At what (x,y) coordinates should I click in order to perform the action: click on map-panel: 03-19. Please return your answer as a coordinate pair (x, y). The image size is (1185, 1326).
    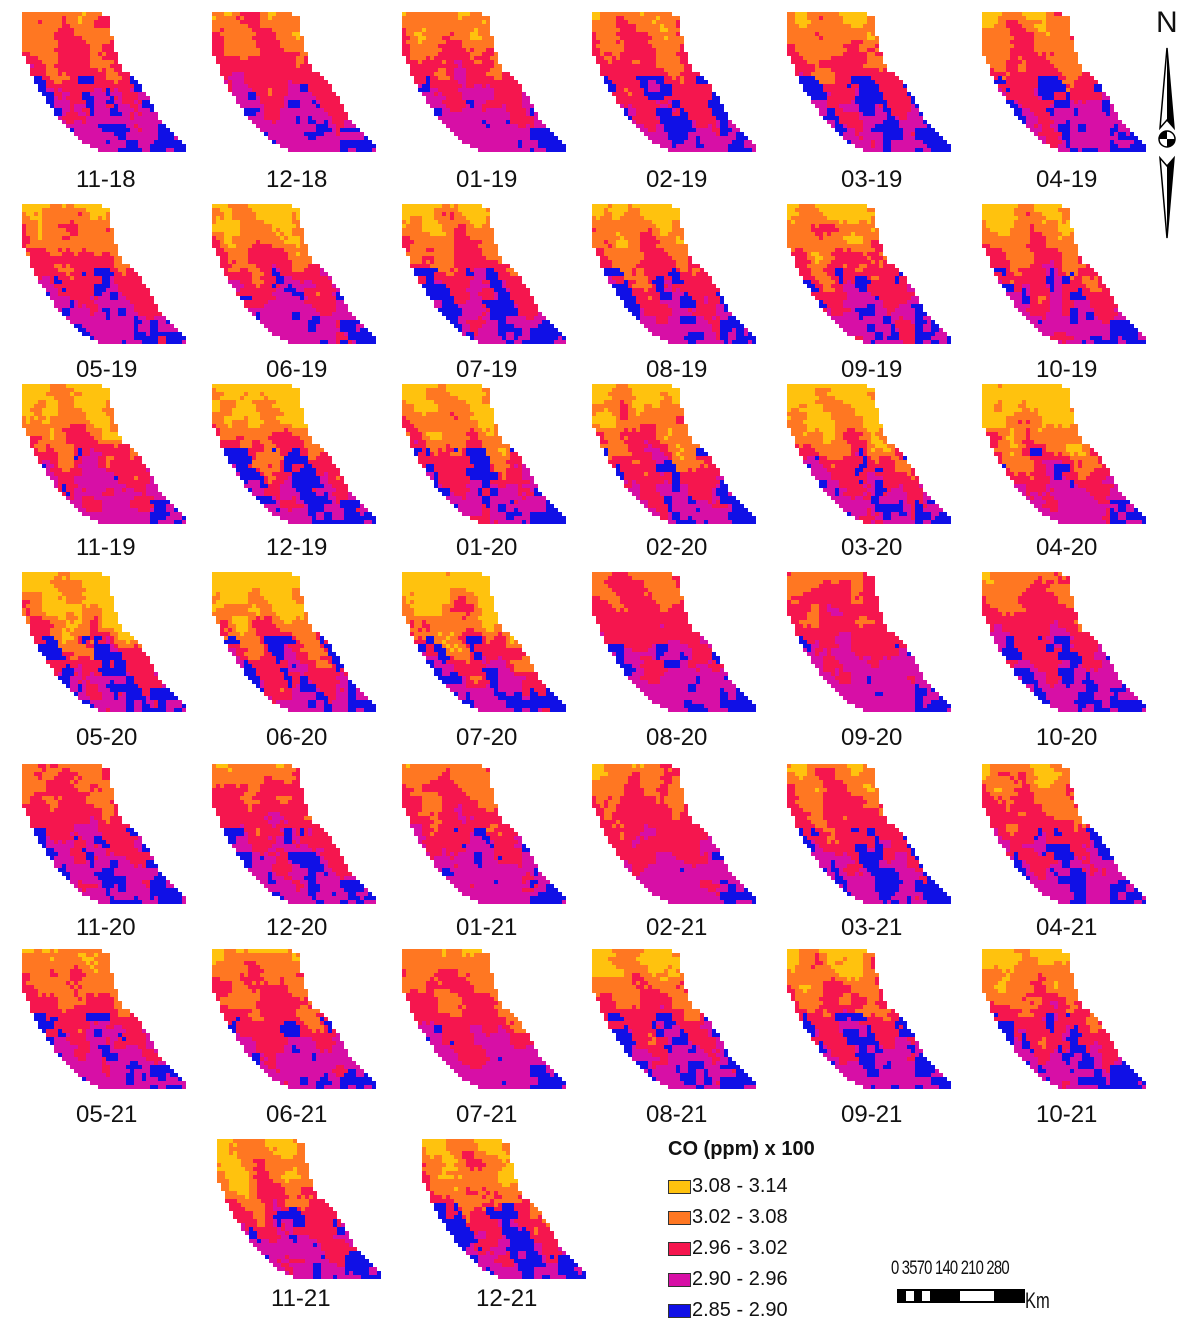
    Looking at the image, I should click on (865, 100).